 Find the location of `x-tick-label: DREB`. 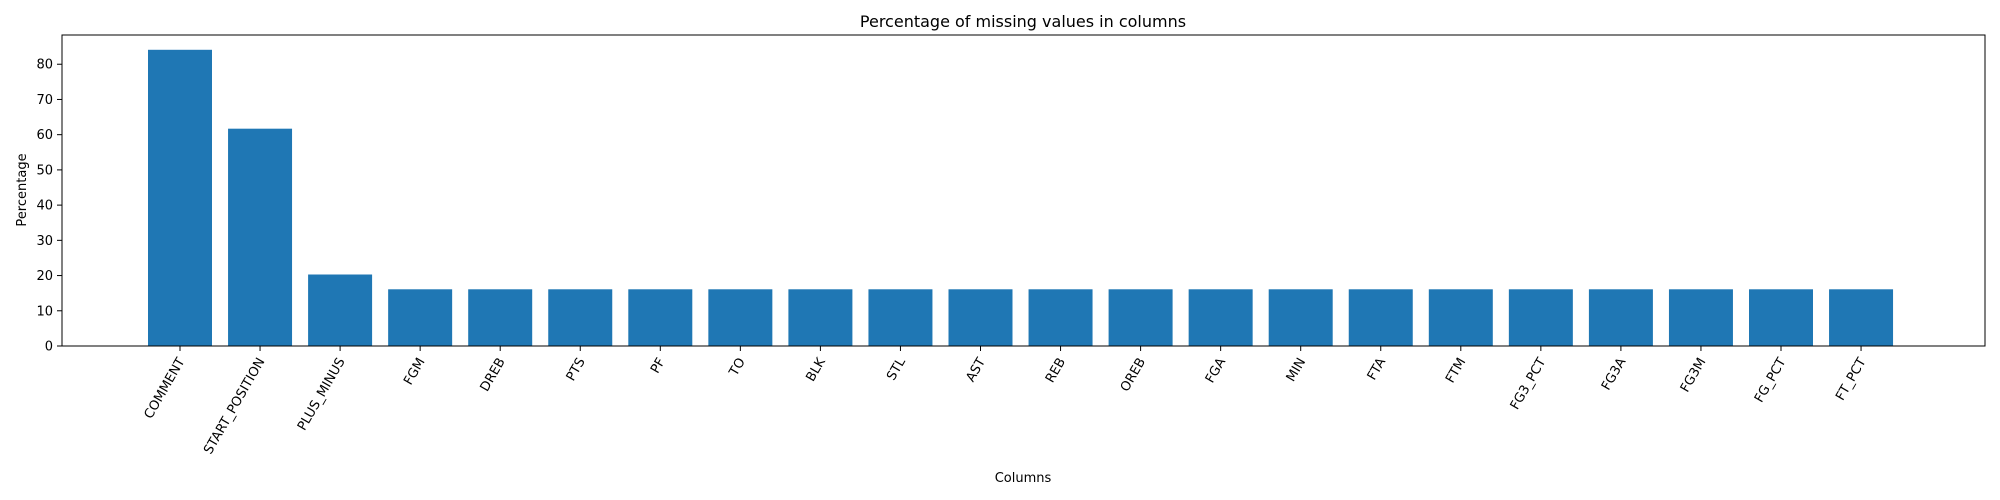

x-tick-label: DREB is located at coordinates (493, 375).